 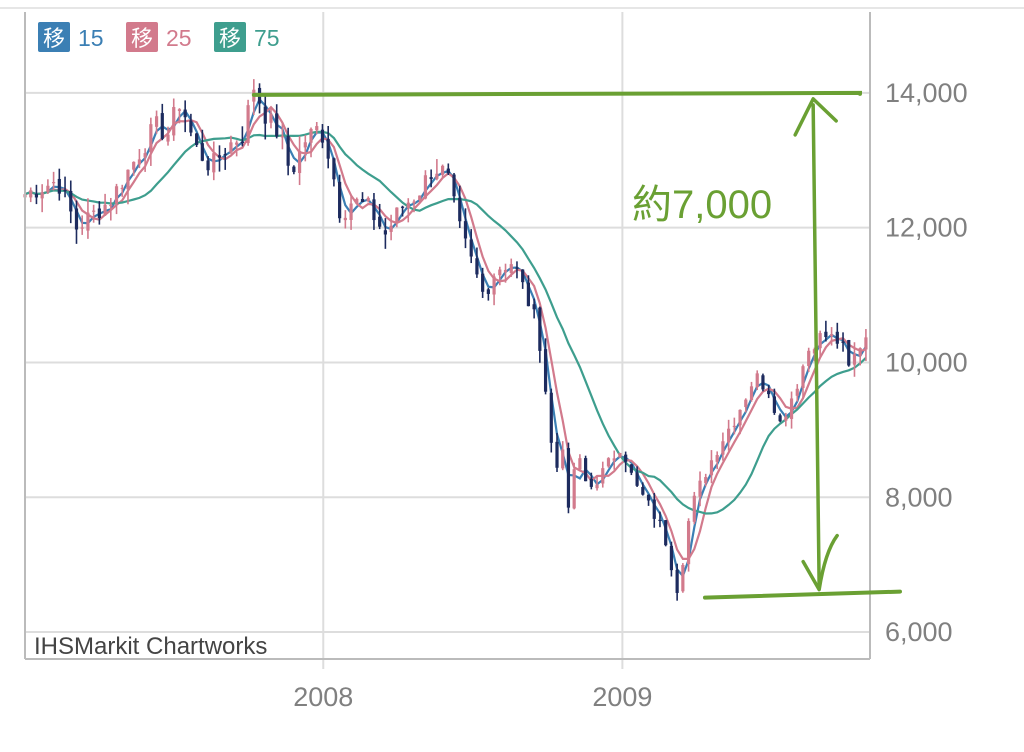 What do you see at coordinates (919, 497) in the screenshot?
I see `y-tick-label: 8,000` at bounding box center [919, 497].